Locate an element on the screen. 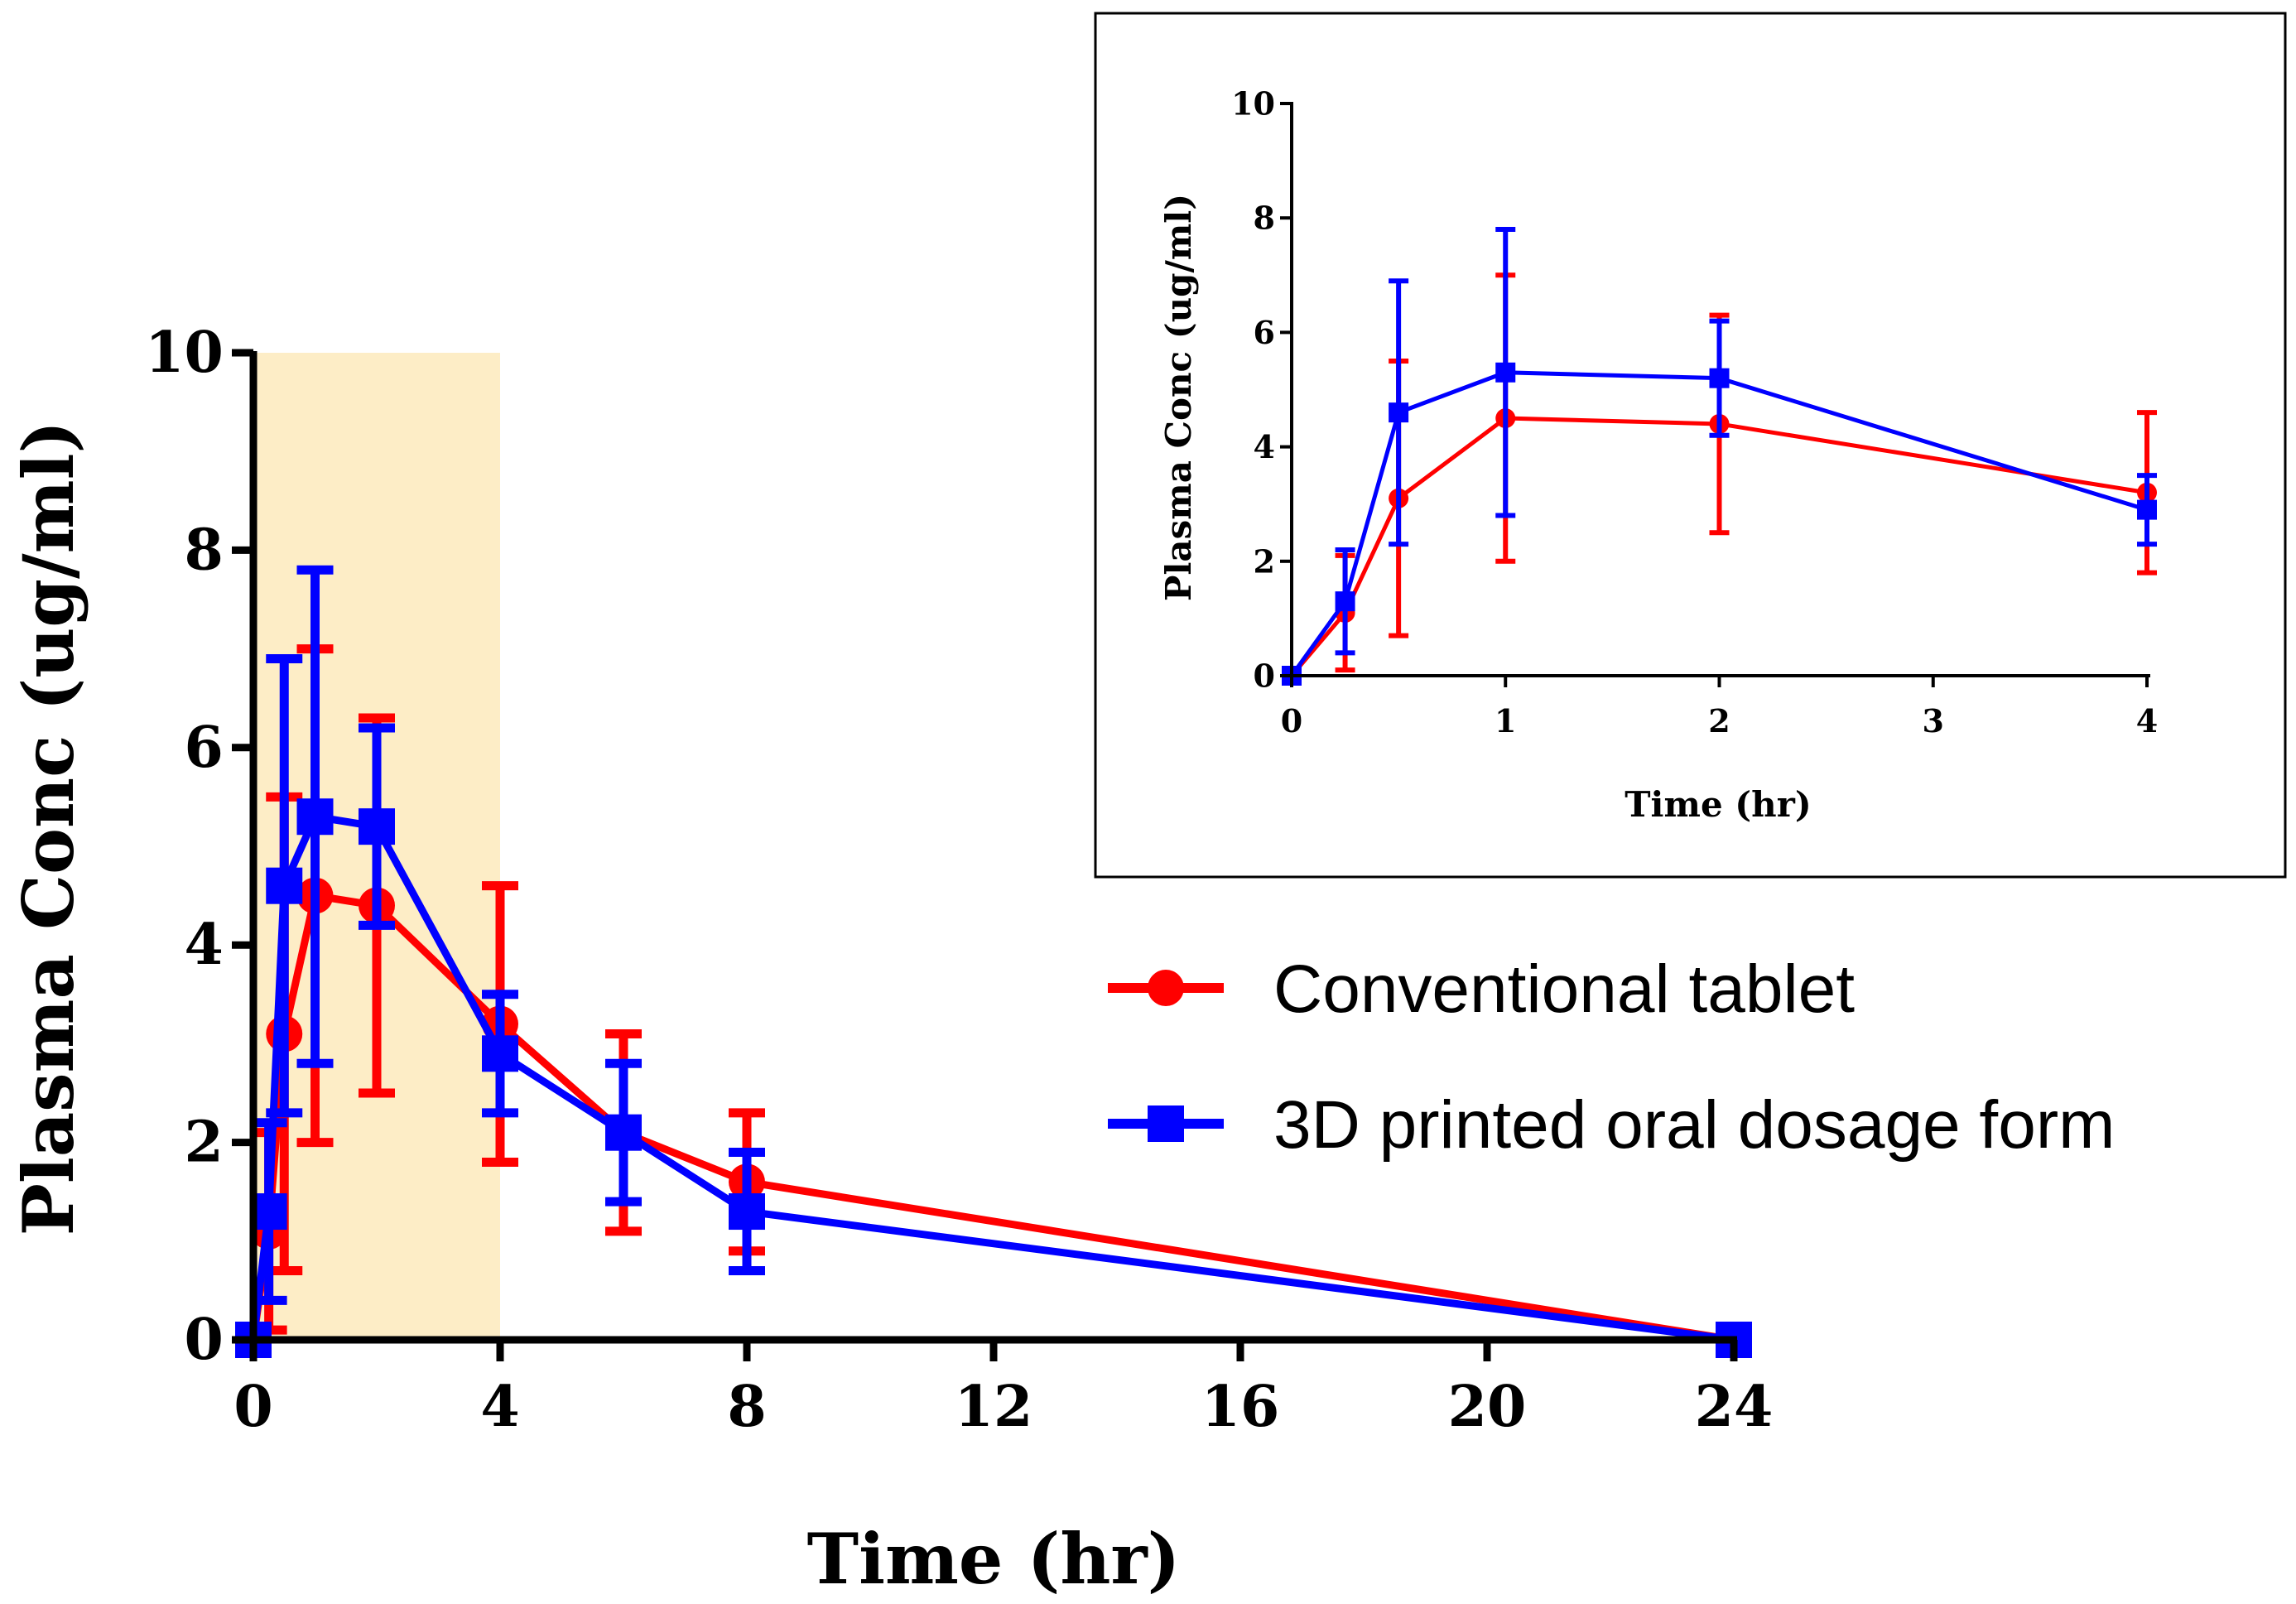  inset-y-ticks: 0 2 4 6 8 10 is located at coordinates (1261, 390).